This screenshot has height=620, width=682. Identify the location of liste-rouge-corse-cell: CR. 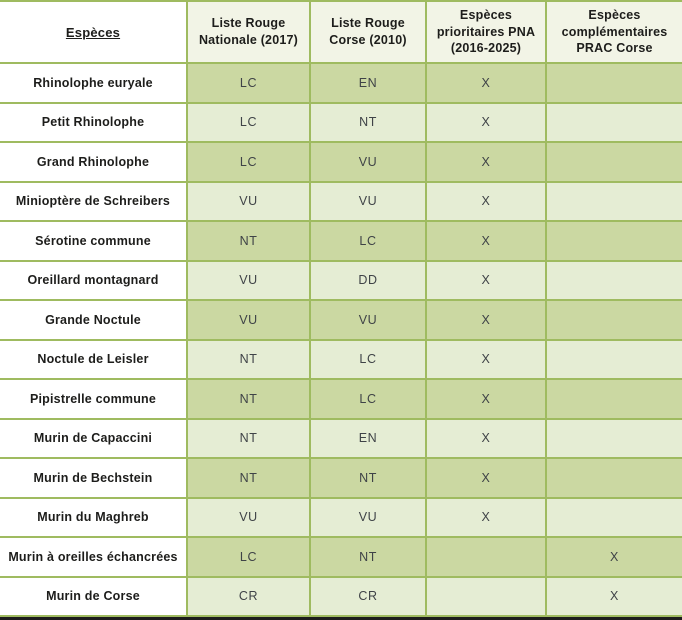
(368, 596).